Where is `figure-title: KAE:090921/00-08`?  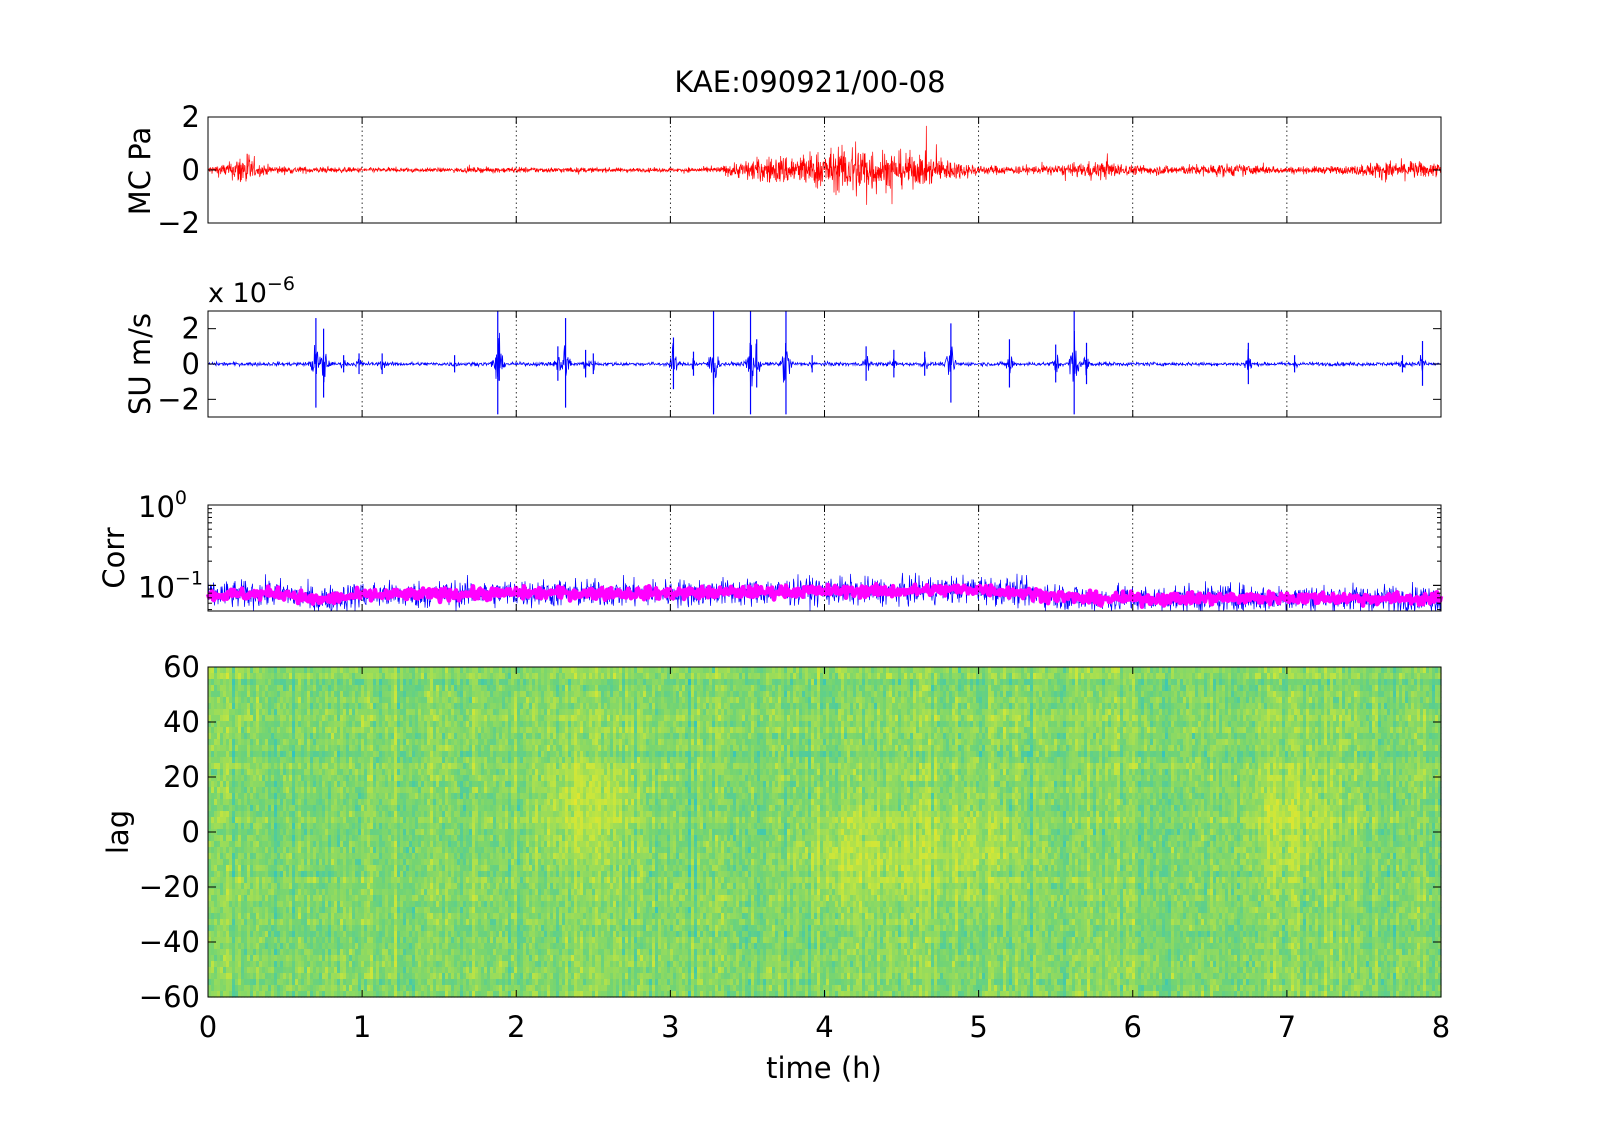
figure-title: KAE:090921/00-08 is located at coordinates (809, 82).